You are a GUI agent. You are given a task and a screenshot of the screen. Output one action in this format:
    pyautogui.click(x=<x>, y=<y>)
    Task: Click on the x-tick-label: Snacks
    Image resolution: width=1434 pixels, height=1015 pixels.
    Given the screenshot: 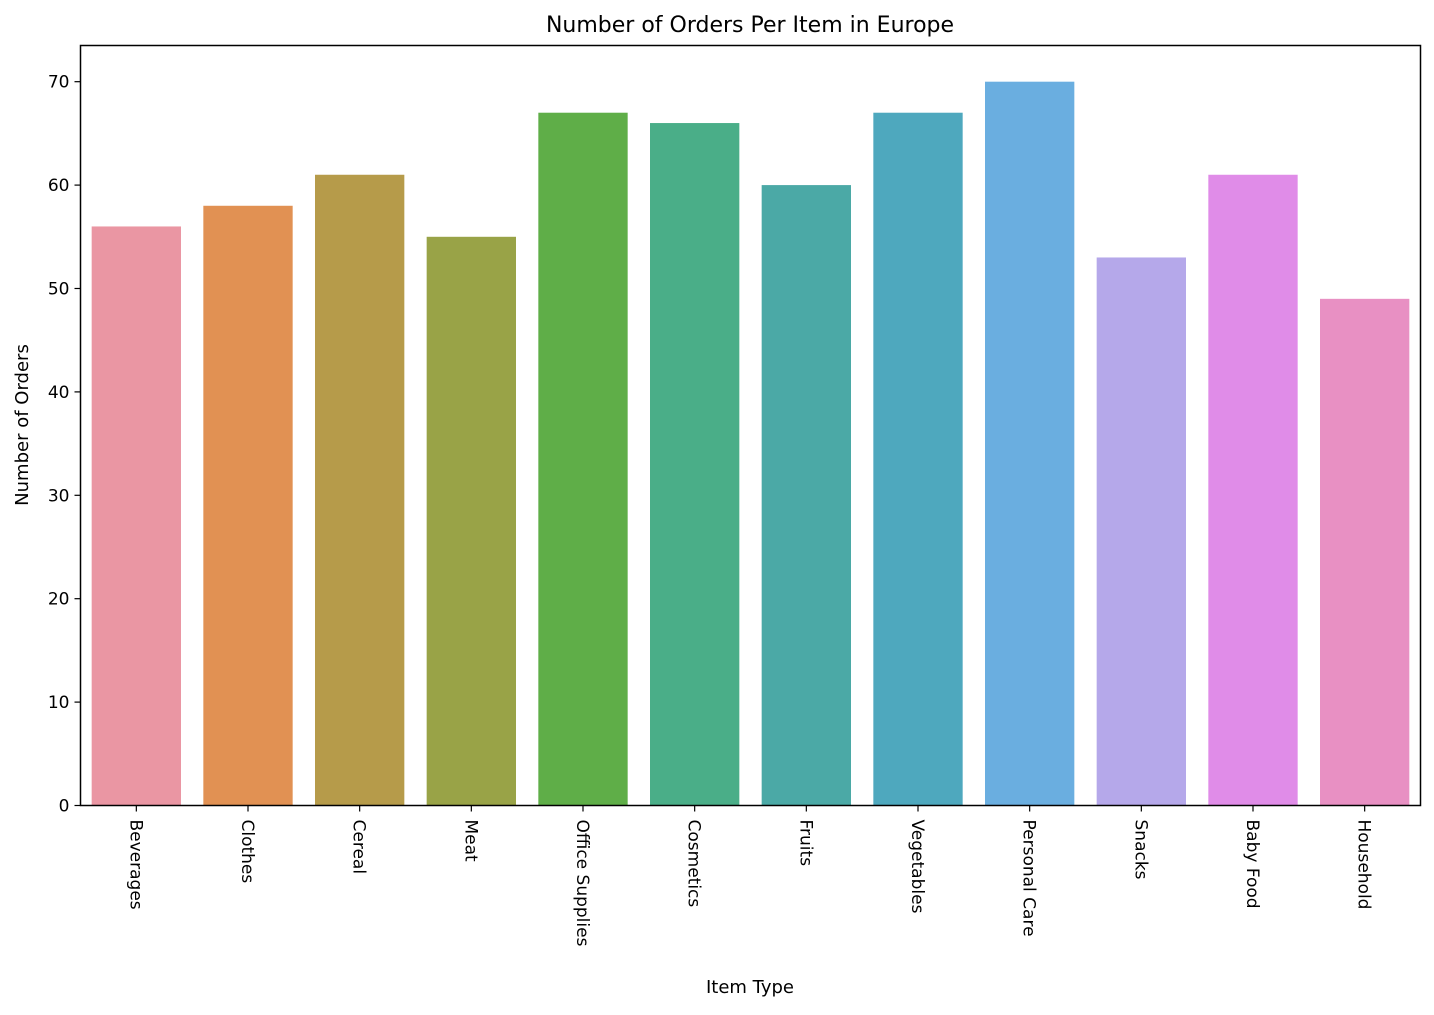 What is the action you would take?
    pyautogui.click(x=1140, y=850)
    